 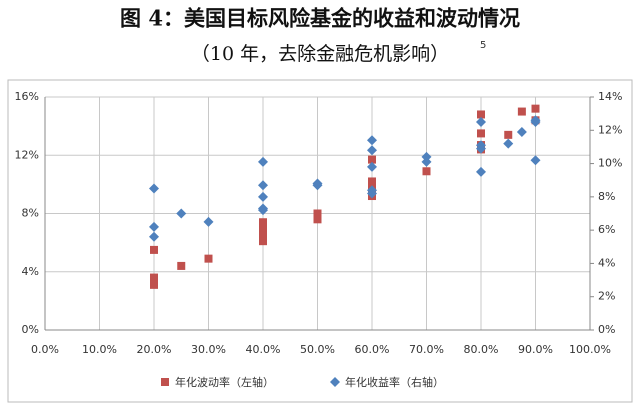 What do you see at coordinates (426, 349) in the screenshot?
I see `x-tick-label: 70.0%` at bounding box center [426, 349].